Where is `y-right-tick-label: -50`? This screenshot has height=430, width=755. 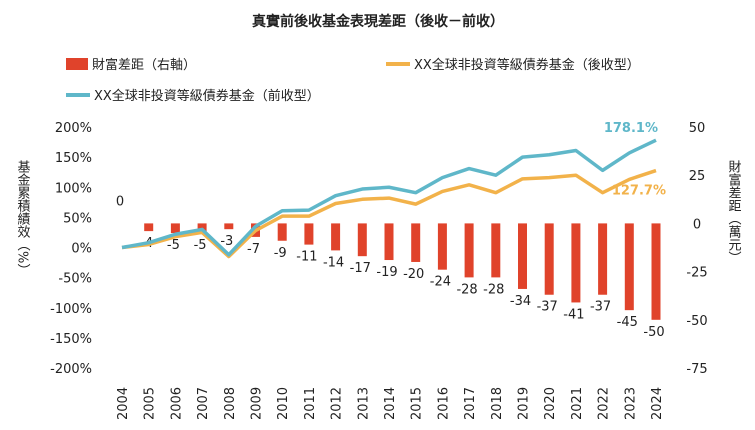 y-right-tick-label: -50 is located at coordinates (696, 321).